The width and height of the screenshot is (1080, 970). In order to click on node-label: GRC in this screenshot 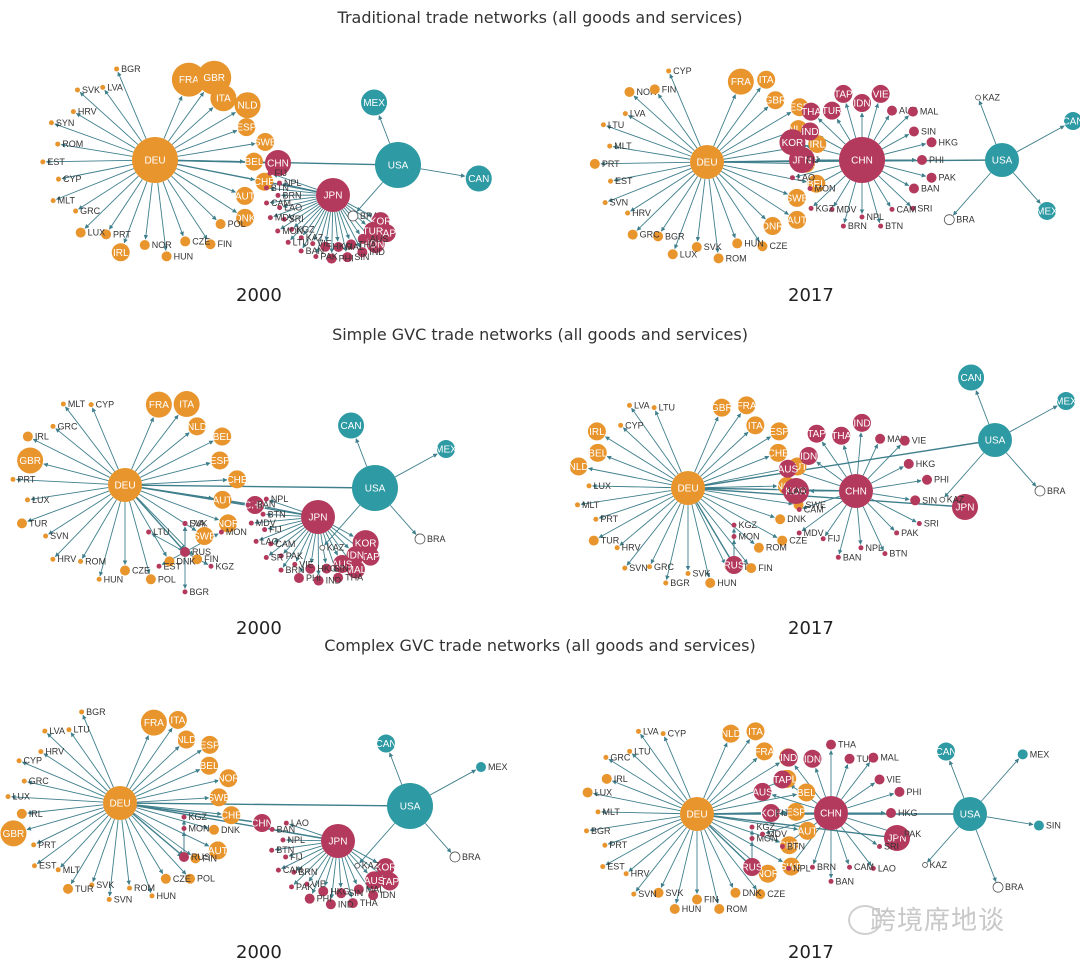, I will do `click(664, 567)`.